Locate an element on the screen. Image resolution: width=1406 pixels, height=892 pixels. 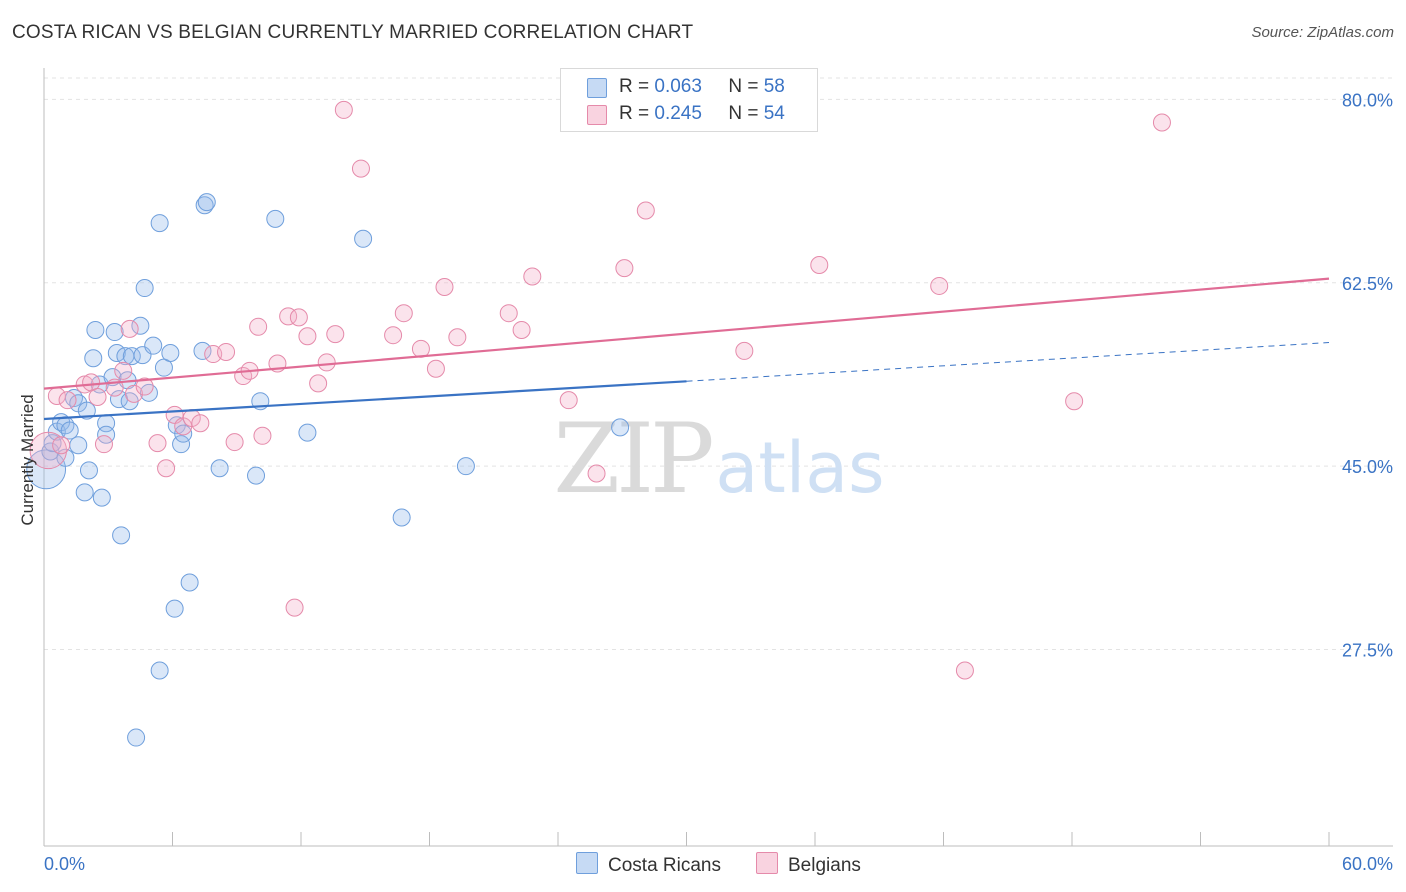
bottom-legend-swatch-belgians is located at coordinates (767, 863).